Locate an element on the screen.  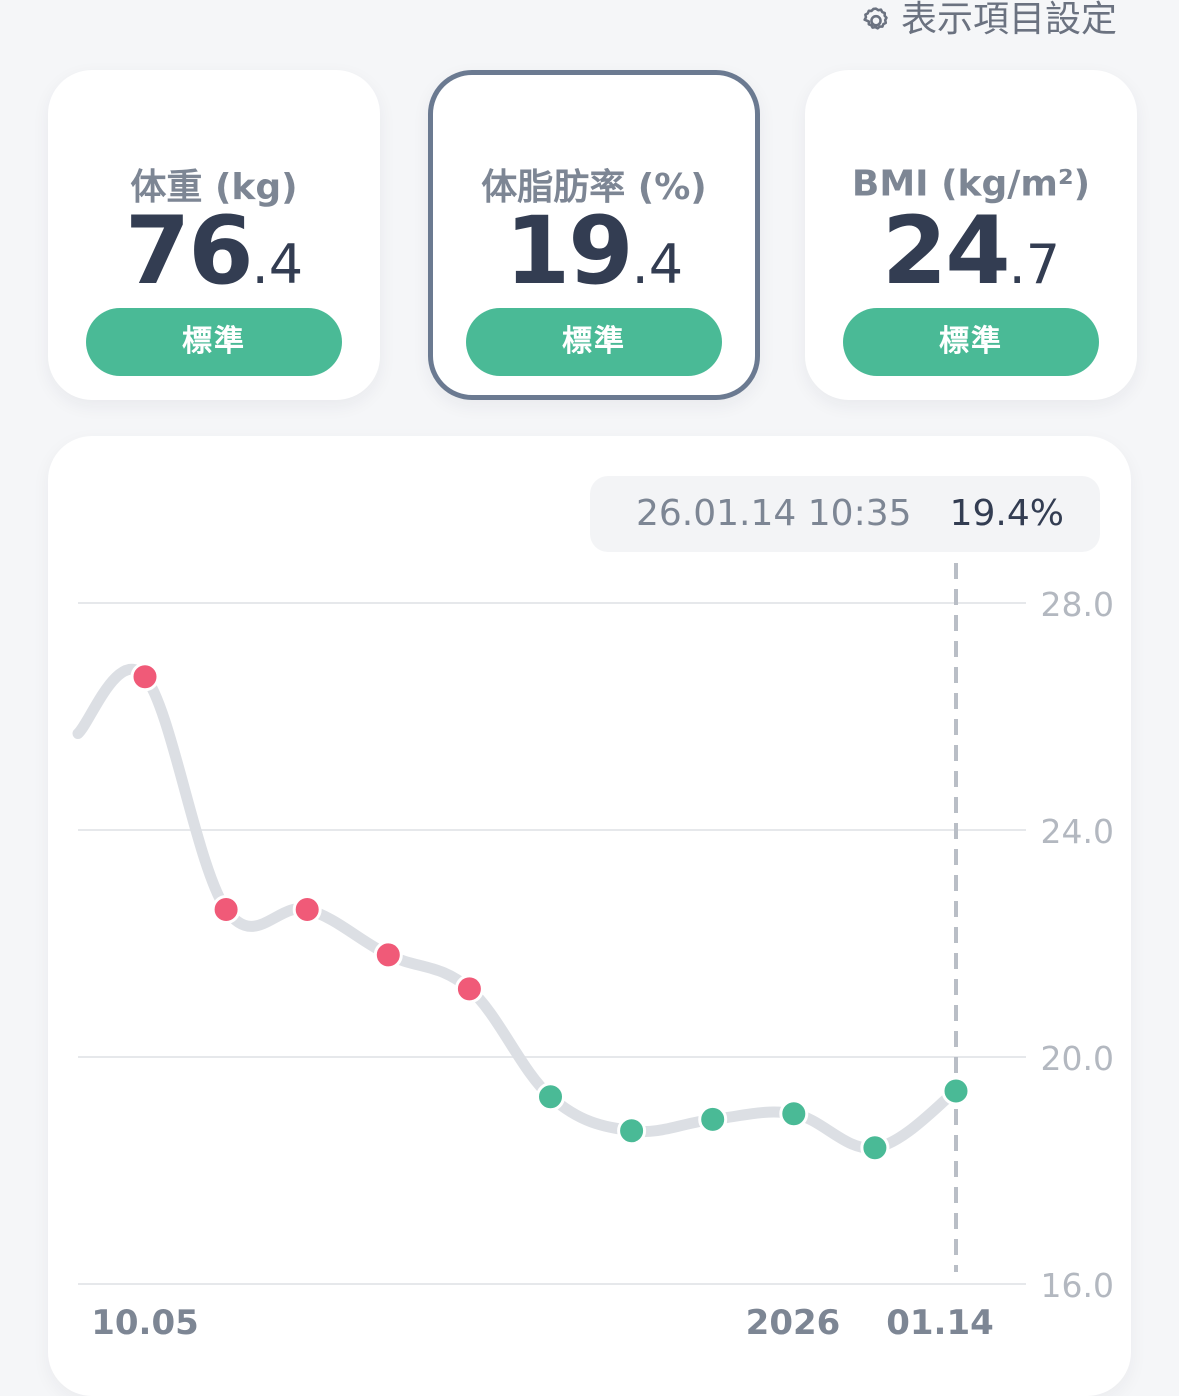
y-tick-label: 20.0 is located at coordinates (1077, 1058).